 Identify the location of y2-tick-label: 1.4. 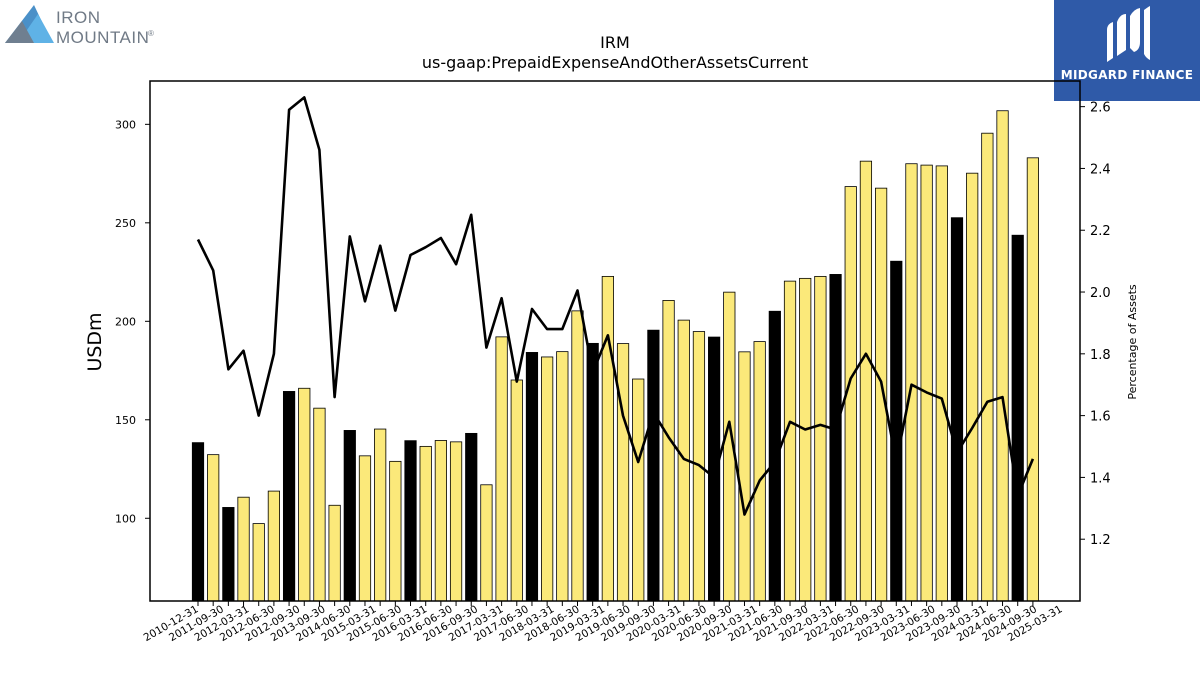
(1100, 478).